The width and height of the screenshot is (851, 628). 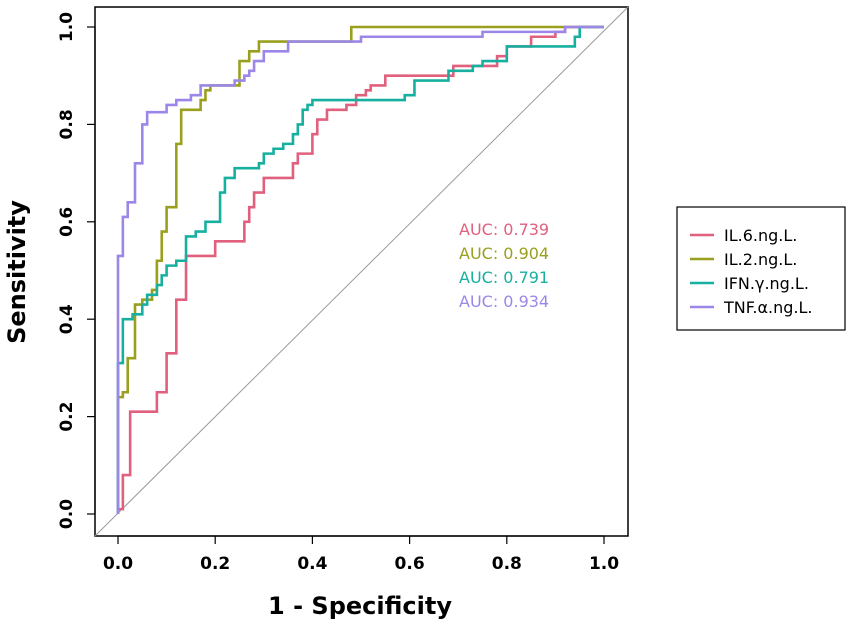 I want to click on legend-label: IFN.γ.ng.L., so click(x=766, y=283).